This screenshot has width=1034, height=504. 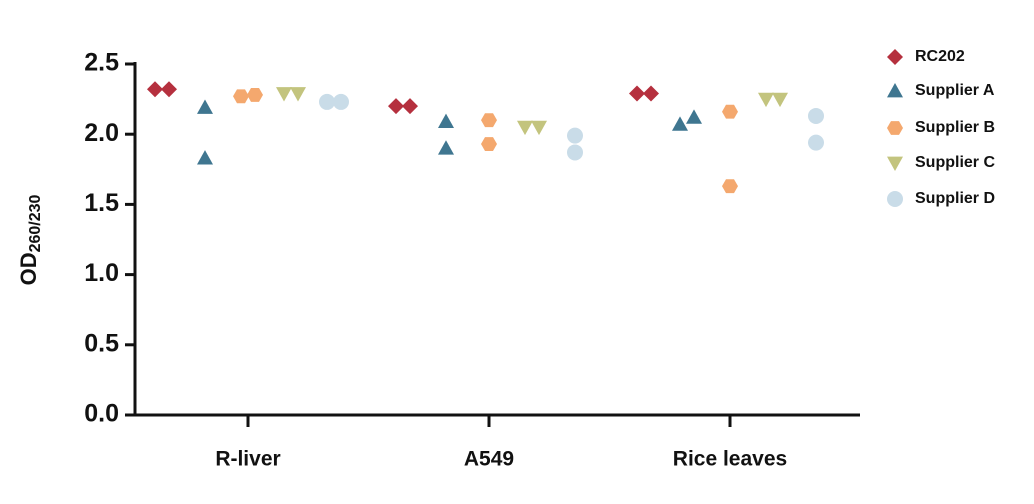 I want to click on legend-label: Supplier B, so click(x=955, y=127).